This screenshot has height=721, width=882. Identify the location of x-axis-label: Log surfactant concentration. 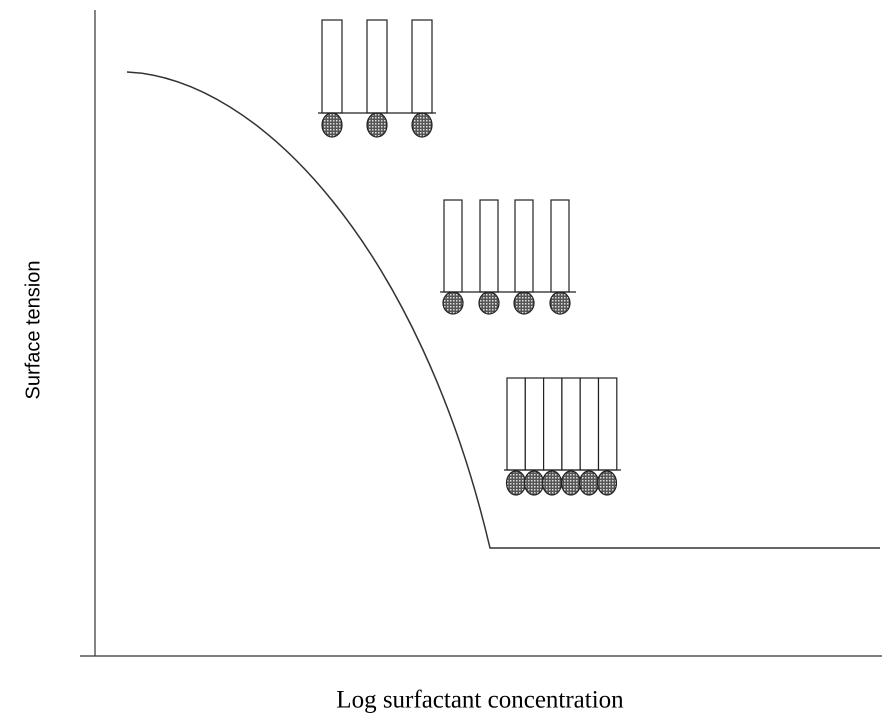
(480, 700).